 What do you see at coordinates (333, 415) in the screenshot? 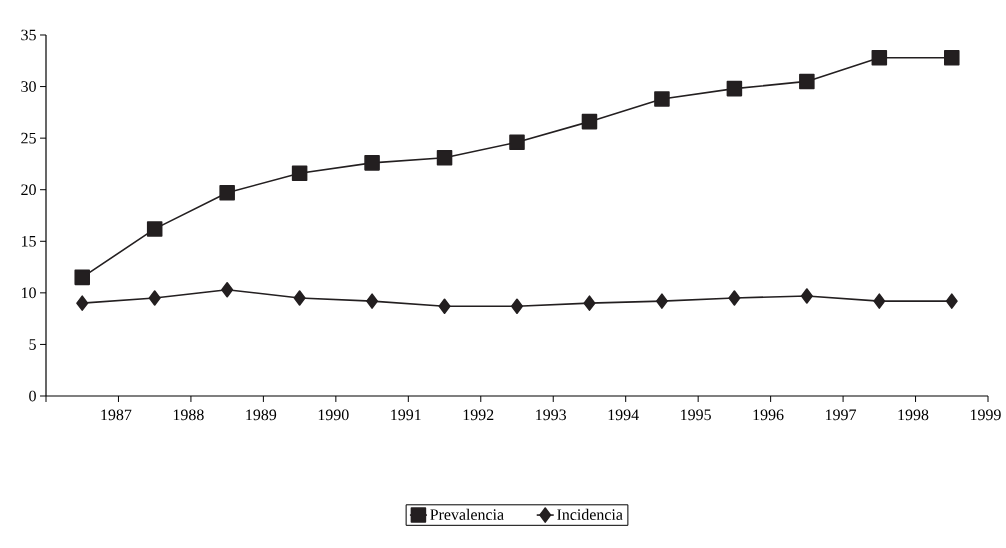
I see `x-tick-label: 1990` at bounding box center [333, 415].